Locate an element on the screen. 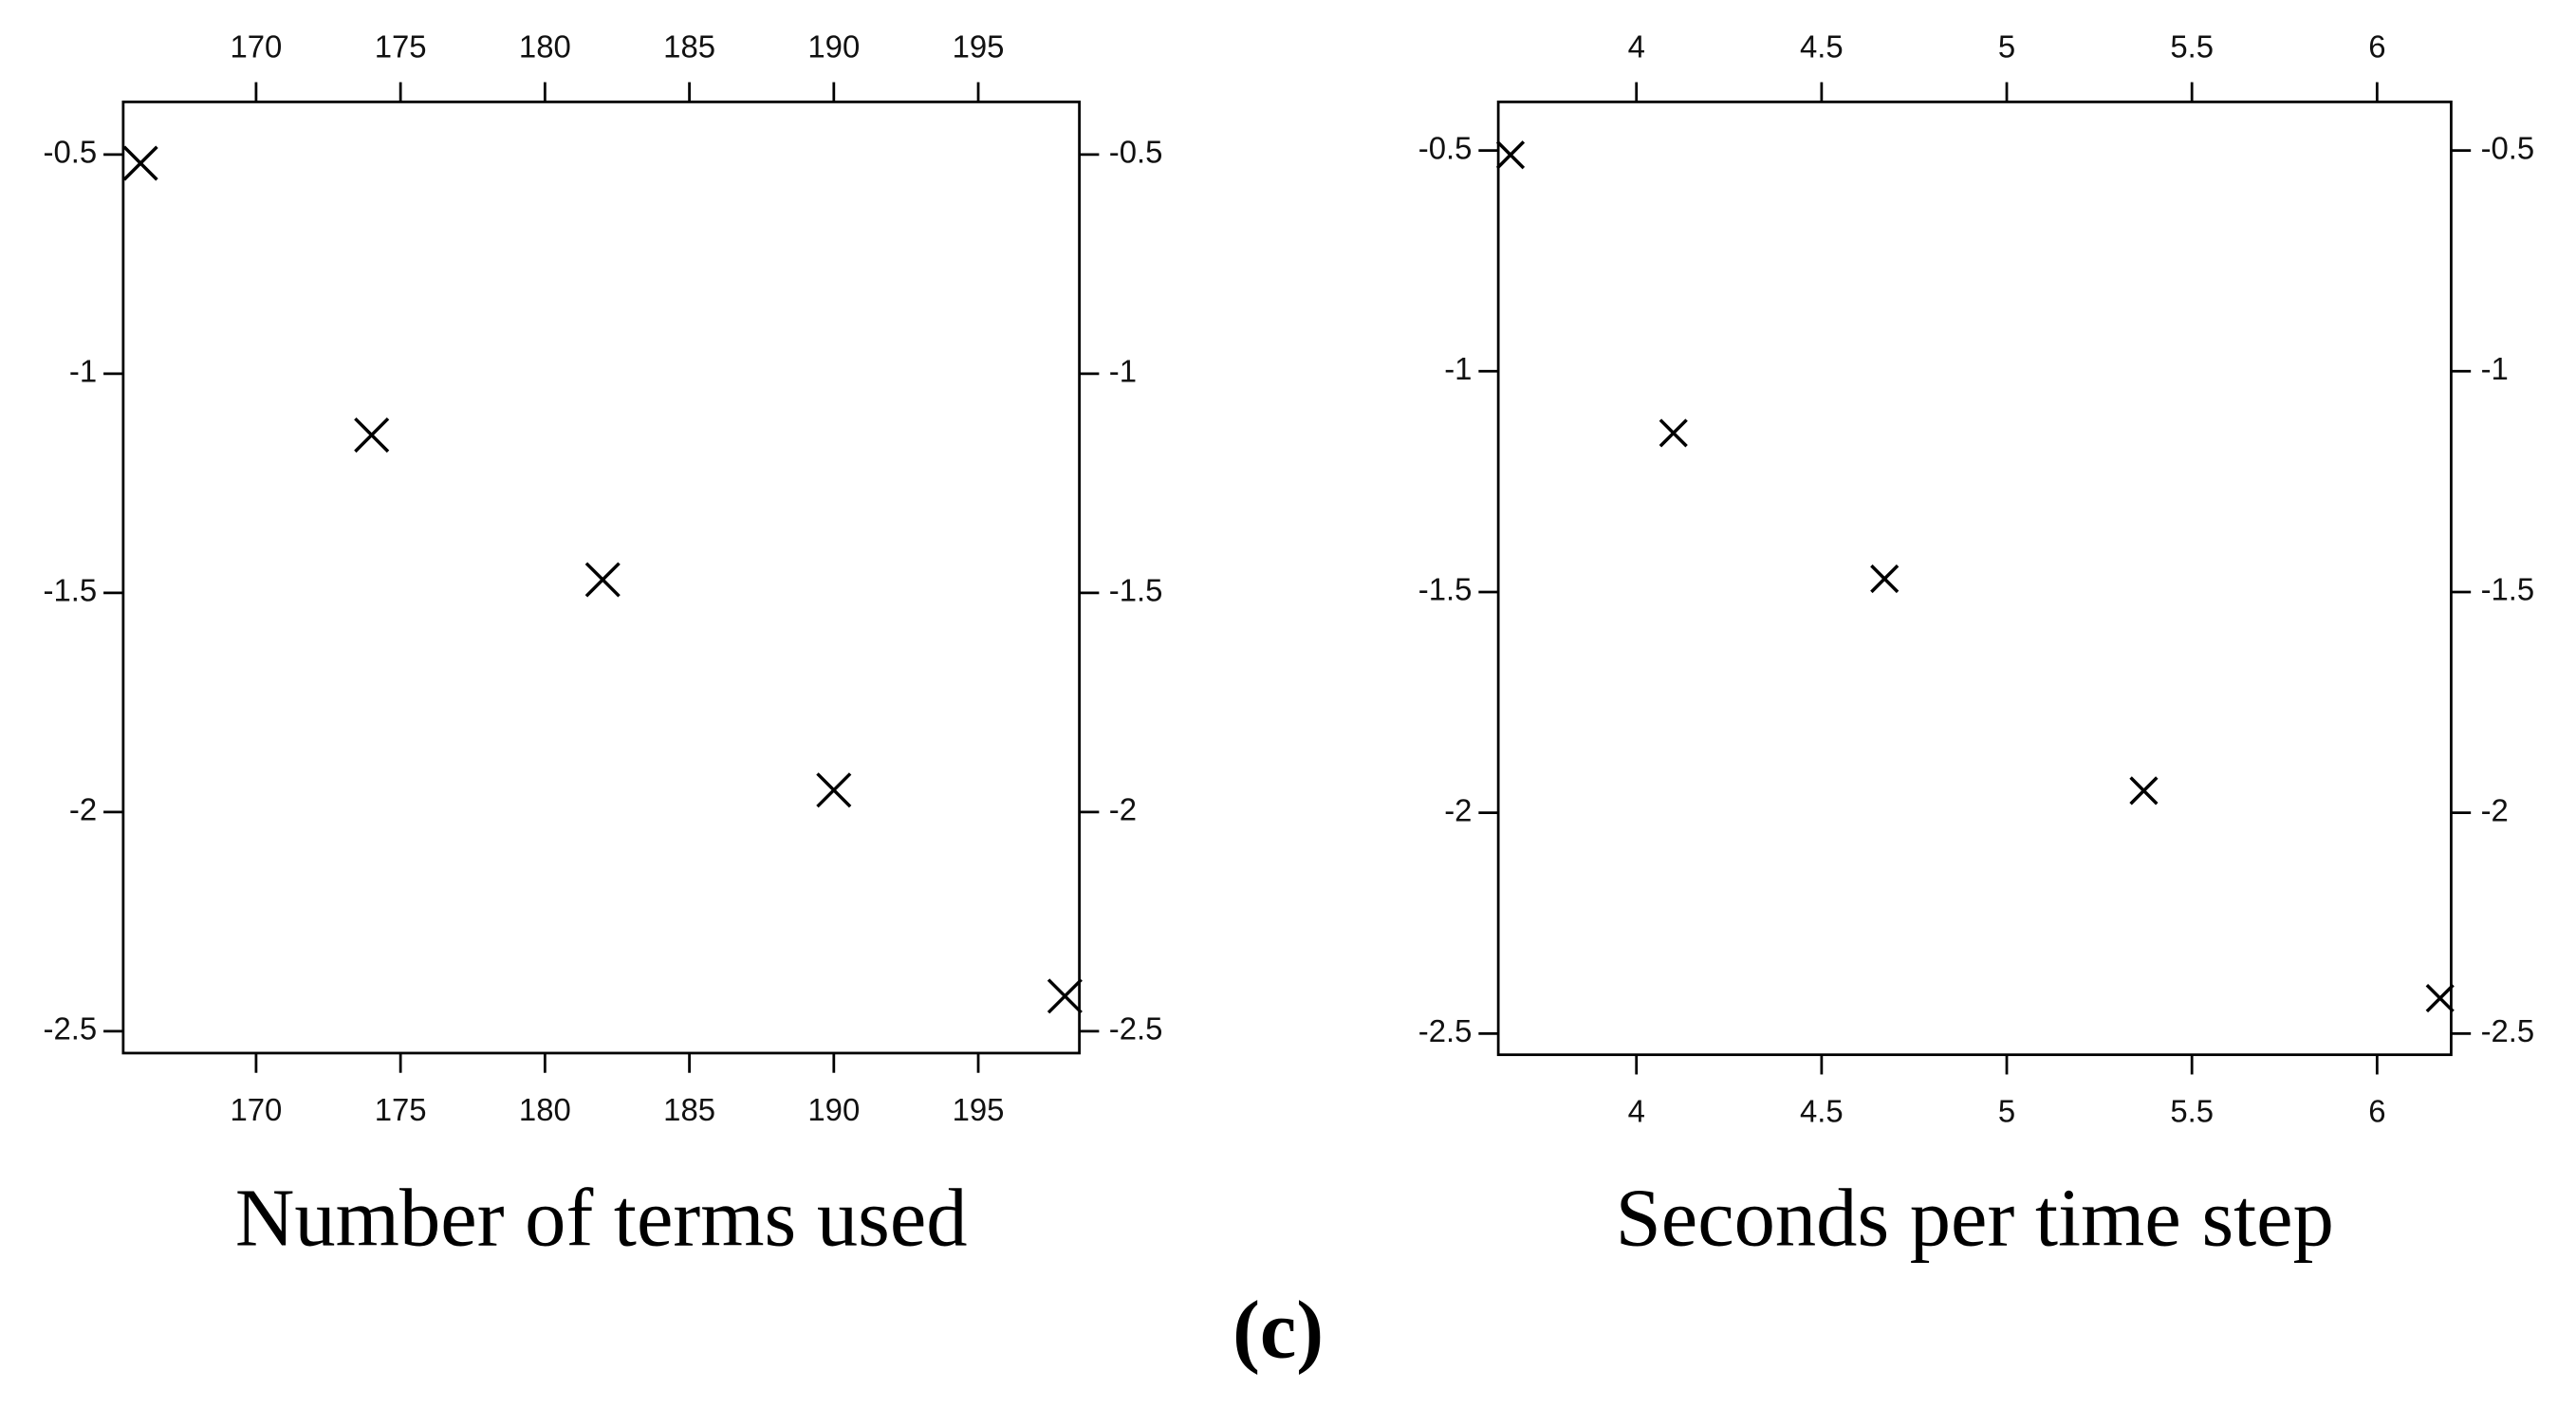 This screenshot has width=2576, height=1408. caption: (c) is located at coordinates (1278, 1329).